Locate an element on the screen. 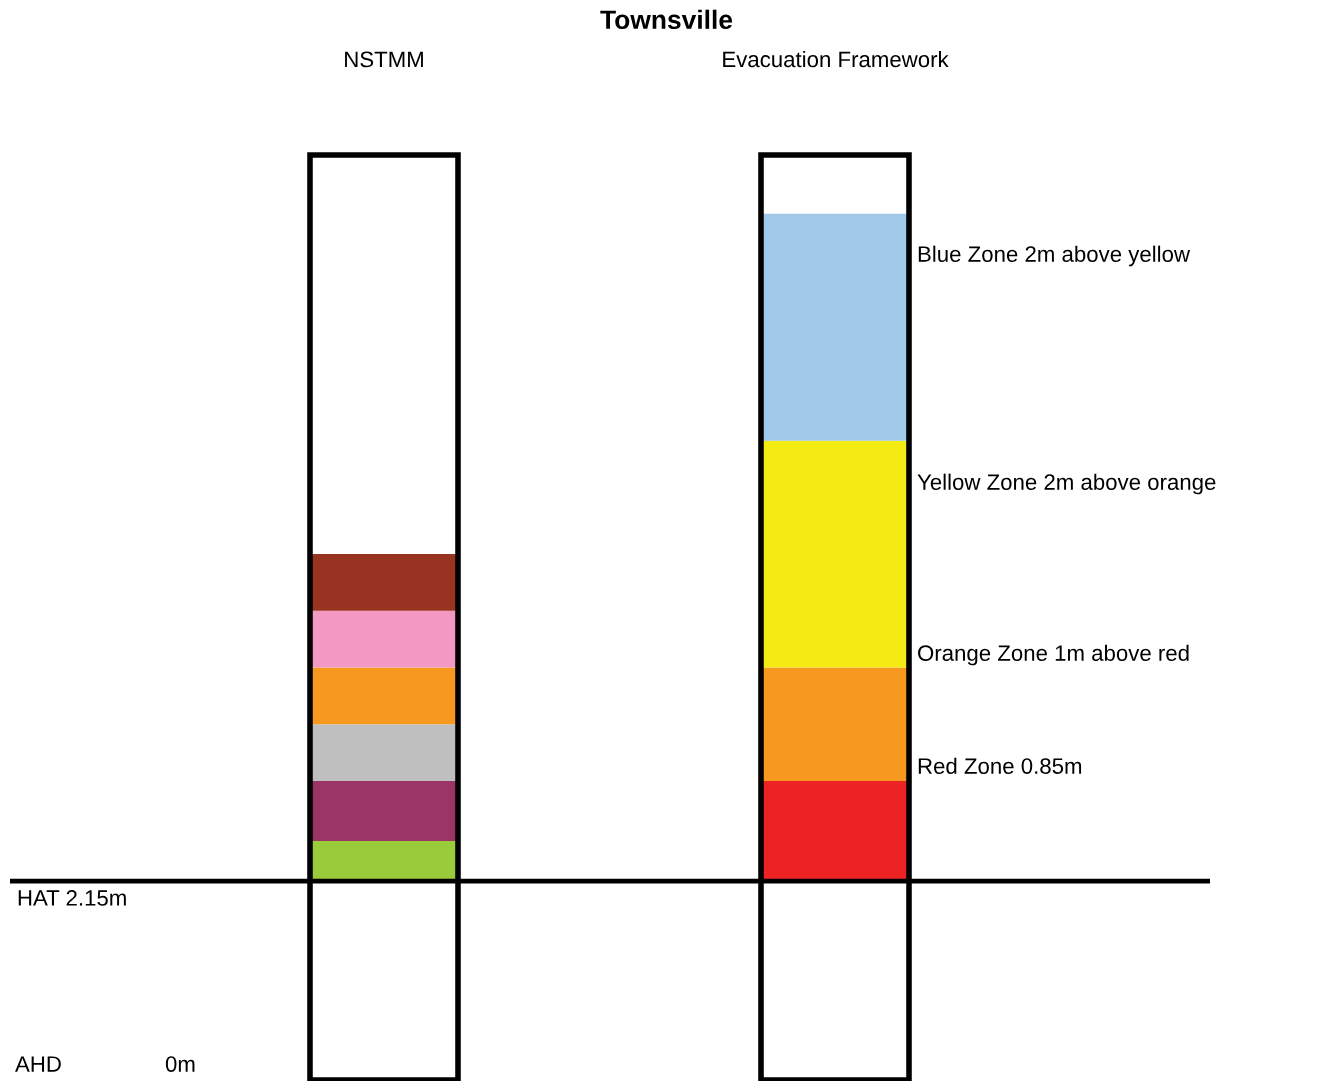 The width and height of the screenshot is (1333, 1081). text: AHD is located at coordinates (38, 1064).